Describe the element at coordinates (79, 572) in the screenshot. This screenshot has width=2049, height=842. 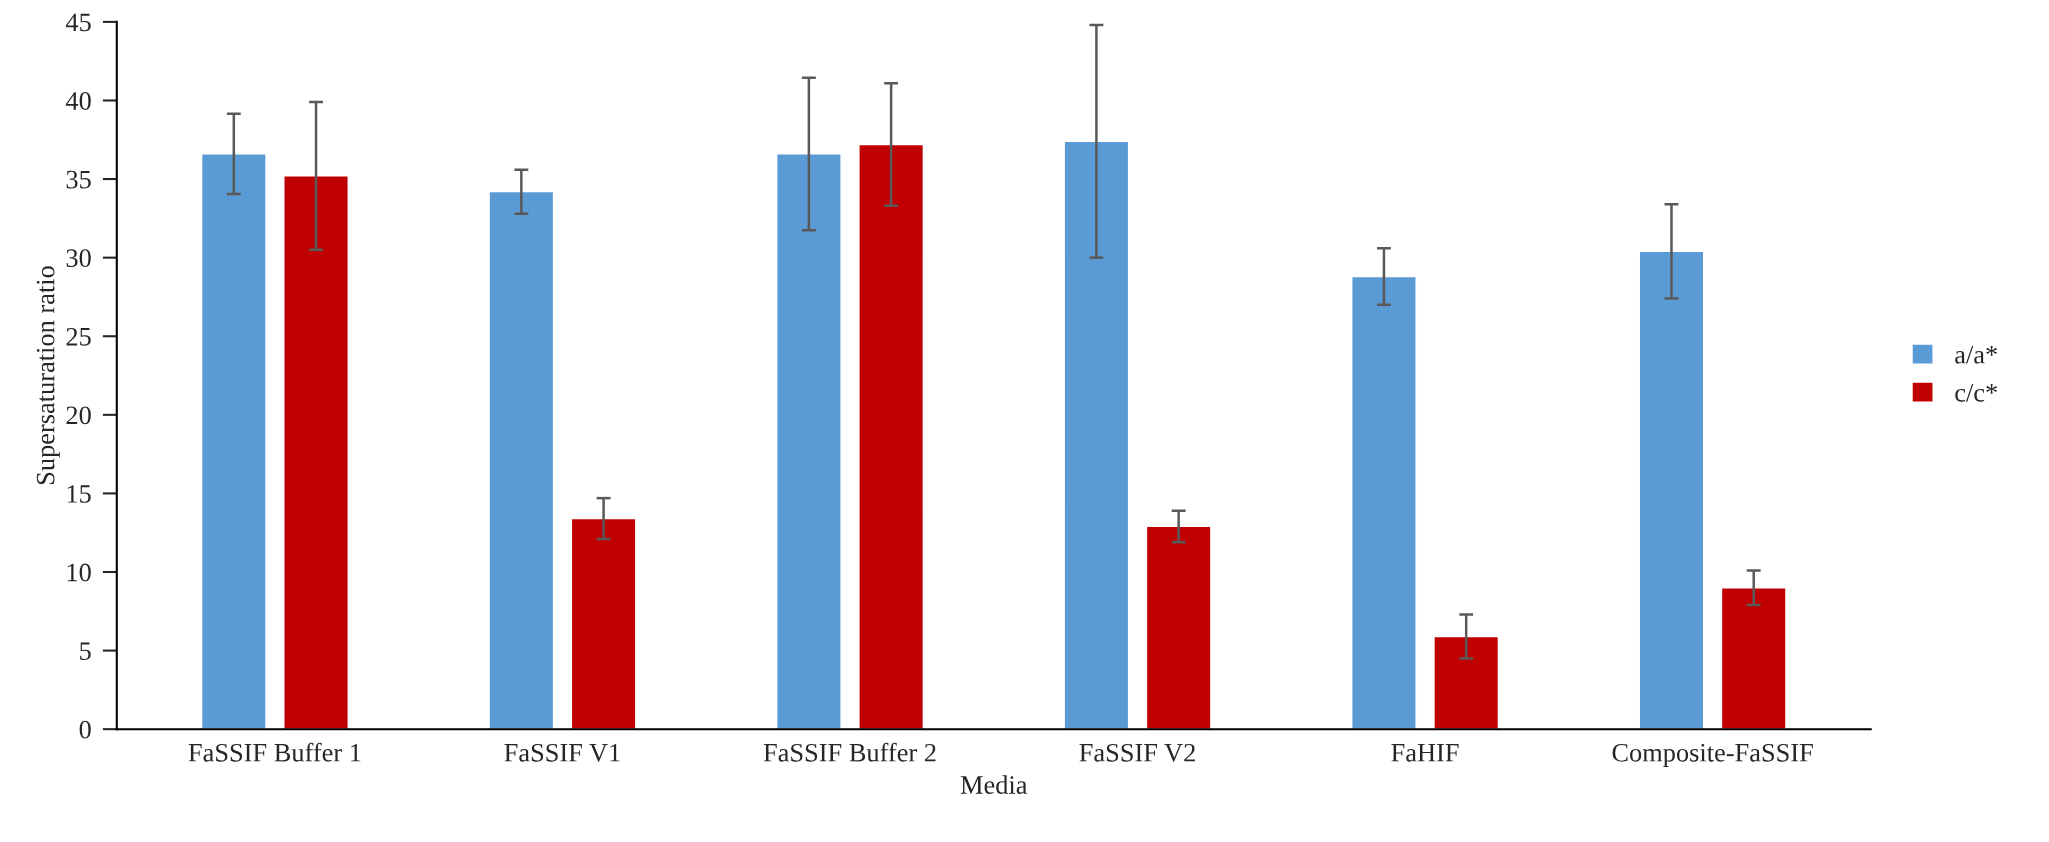
I see `y-tick-label: 10` at that location.